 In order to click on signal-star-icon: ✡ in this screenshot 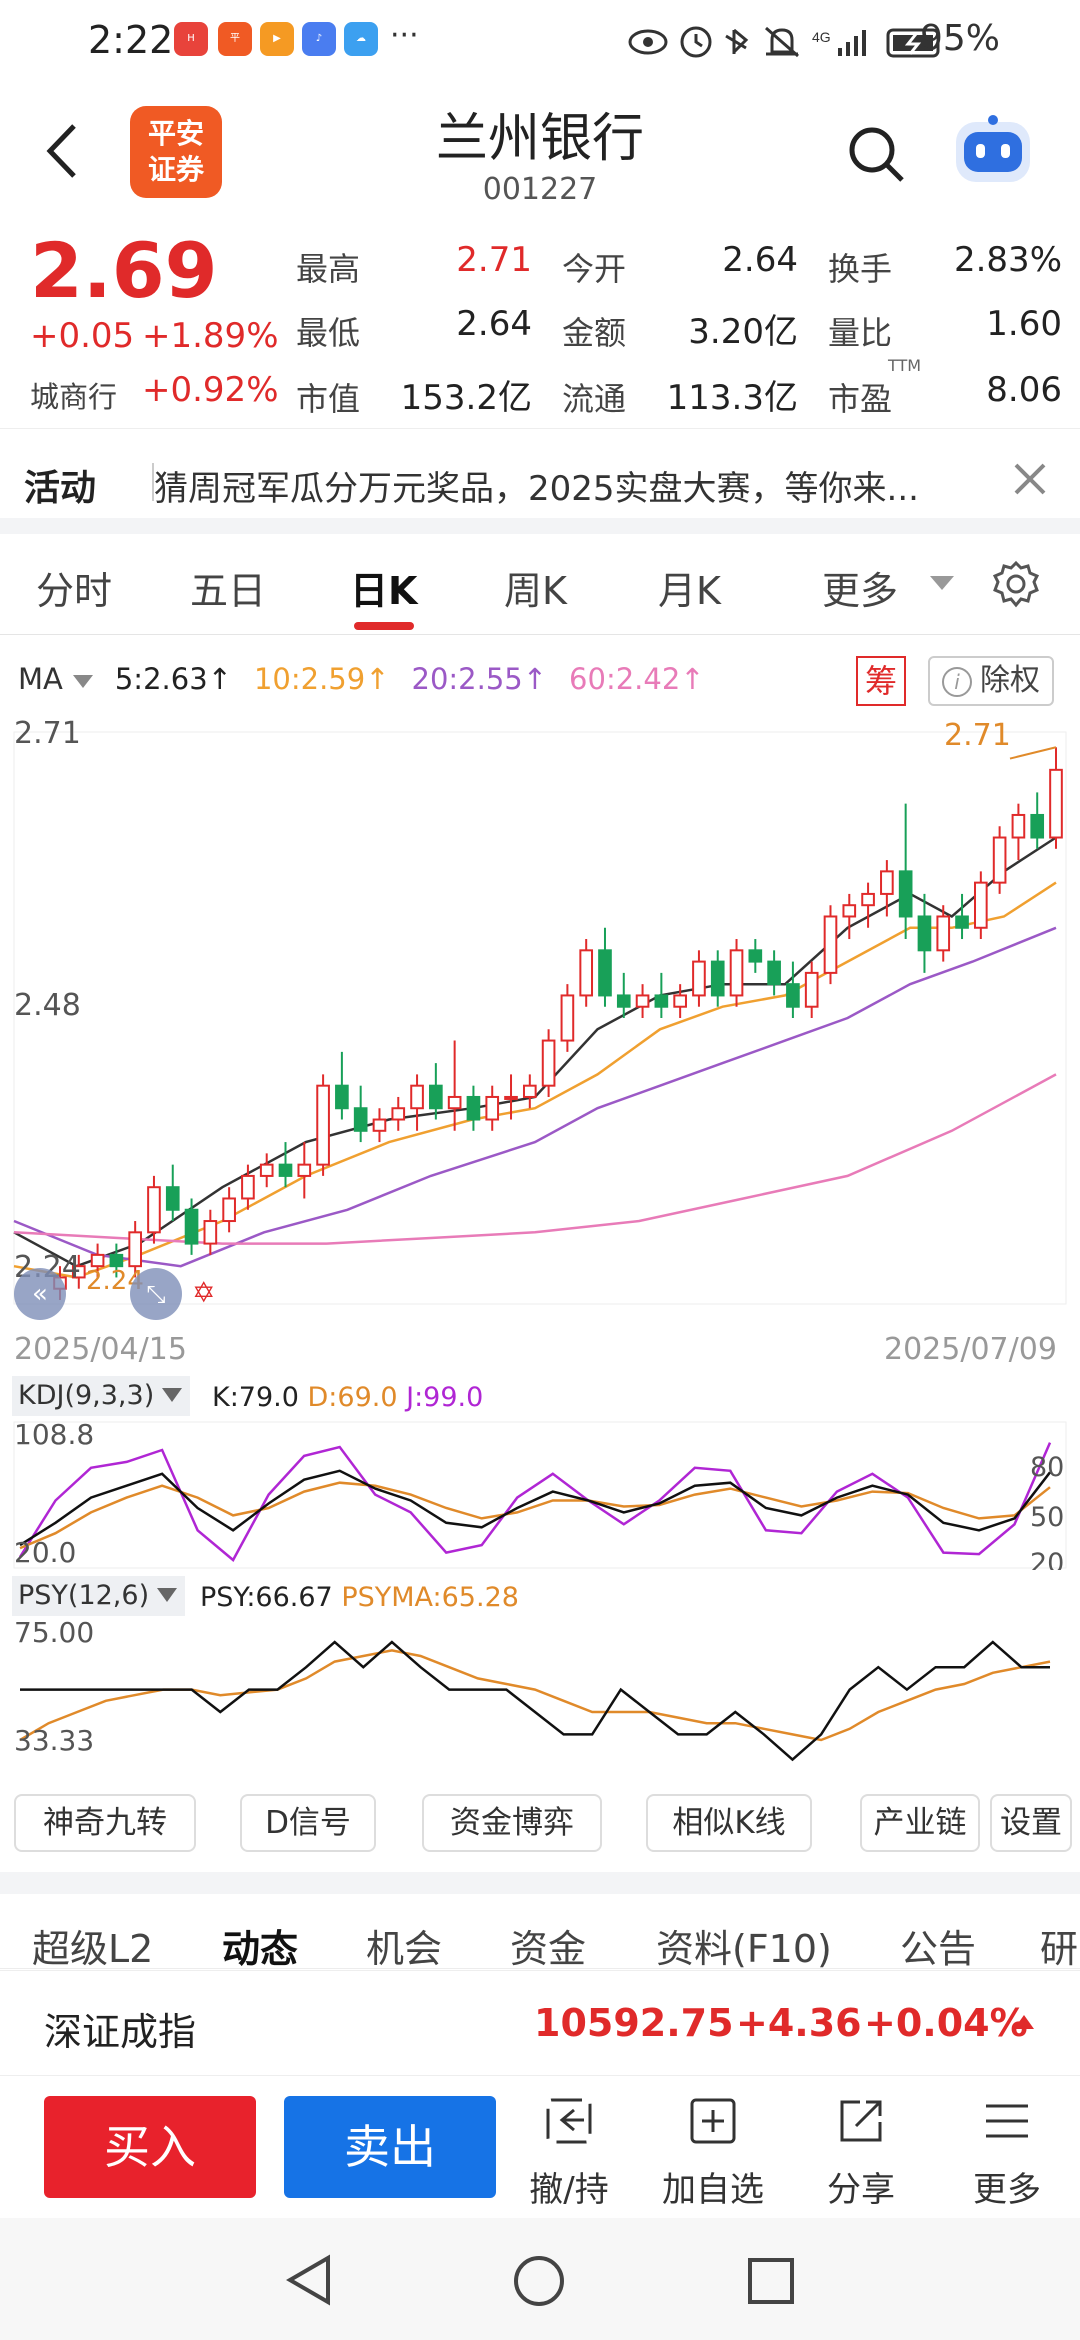, I will do `click(204, 1292)`.